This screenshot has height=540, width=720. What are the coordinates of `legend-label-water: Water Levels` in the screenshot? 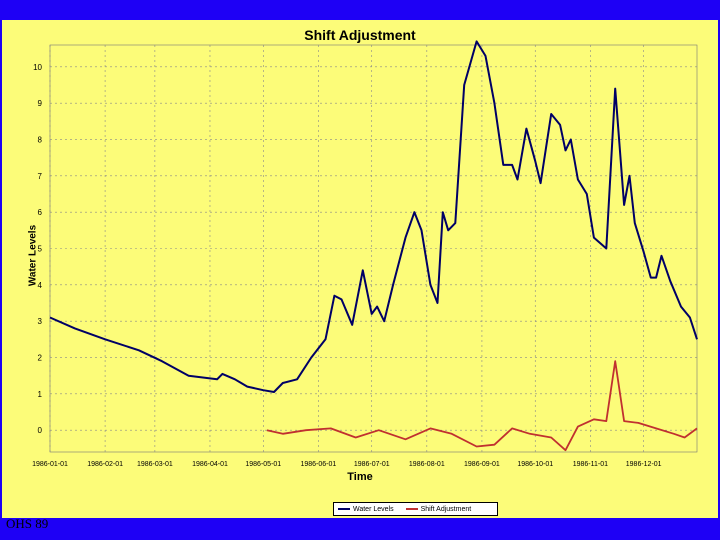 It's located at (373, 509).